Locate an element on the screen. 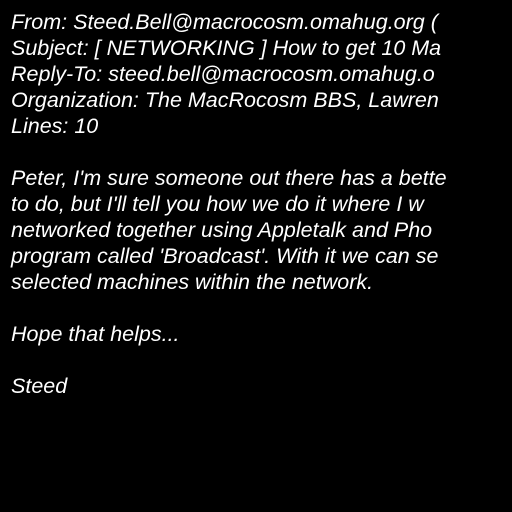 This screenshot has width=512, height=512. text-line: Steed is located at coordinates (39, 386).